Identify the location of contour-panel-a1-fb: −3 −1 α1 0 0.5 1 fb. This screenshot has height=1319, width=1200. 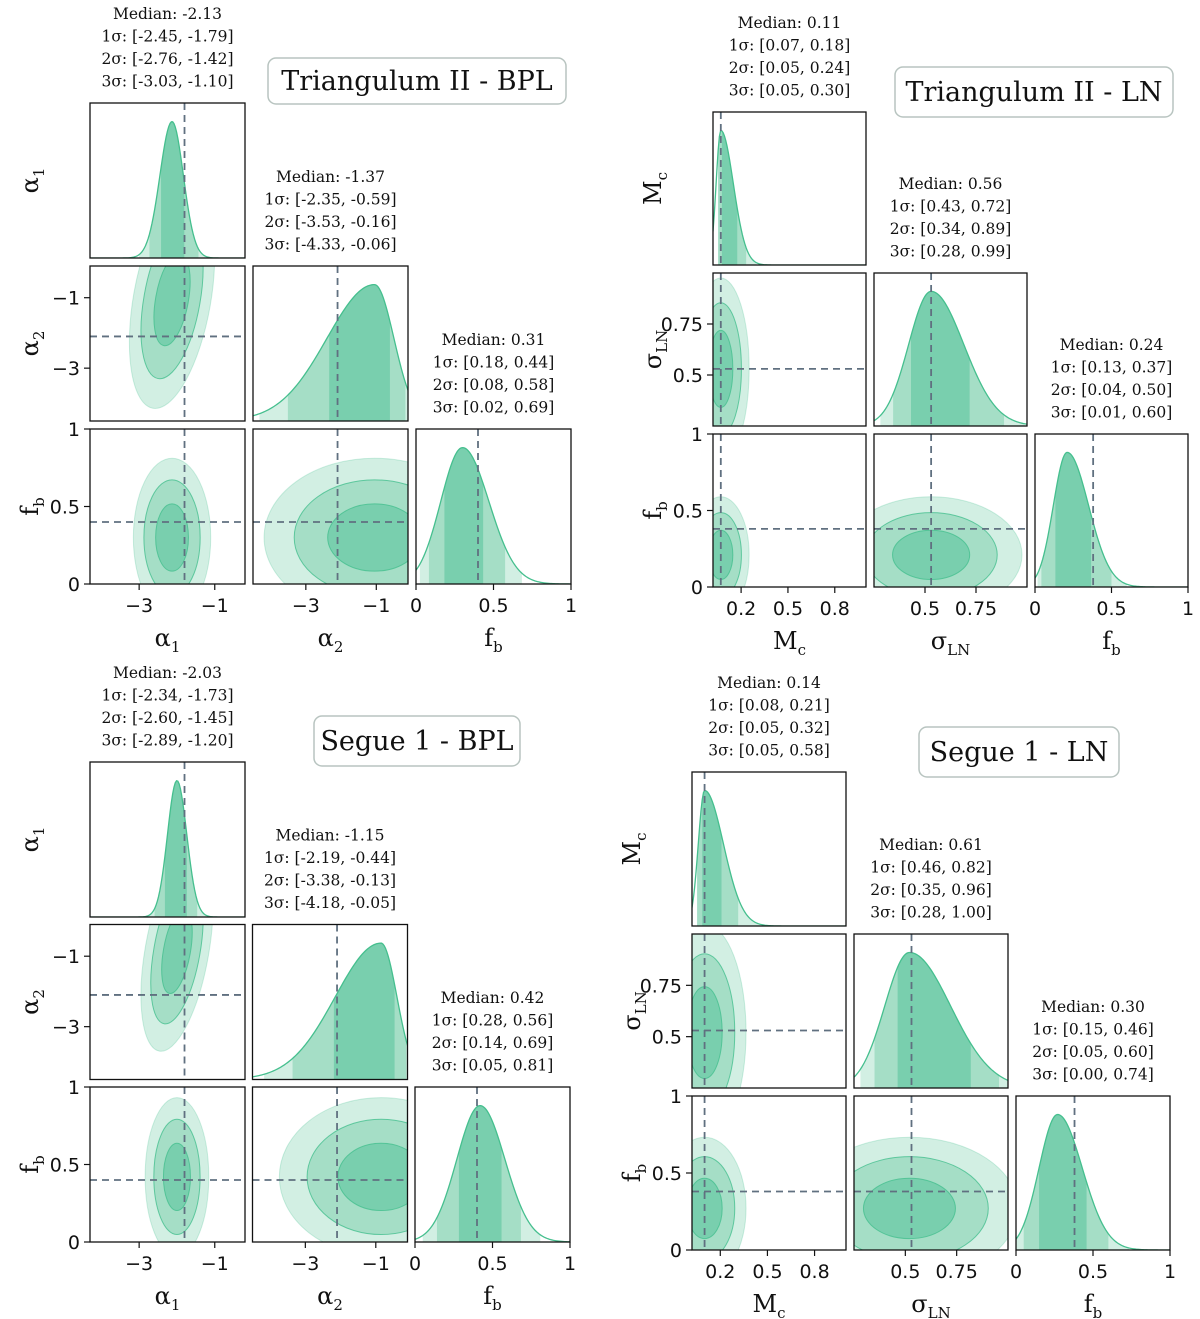
(131, 537).